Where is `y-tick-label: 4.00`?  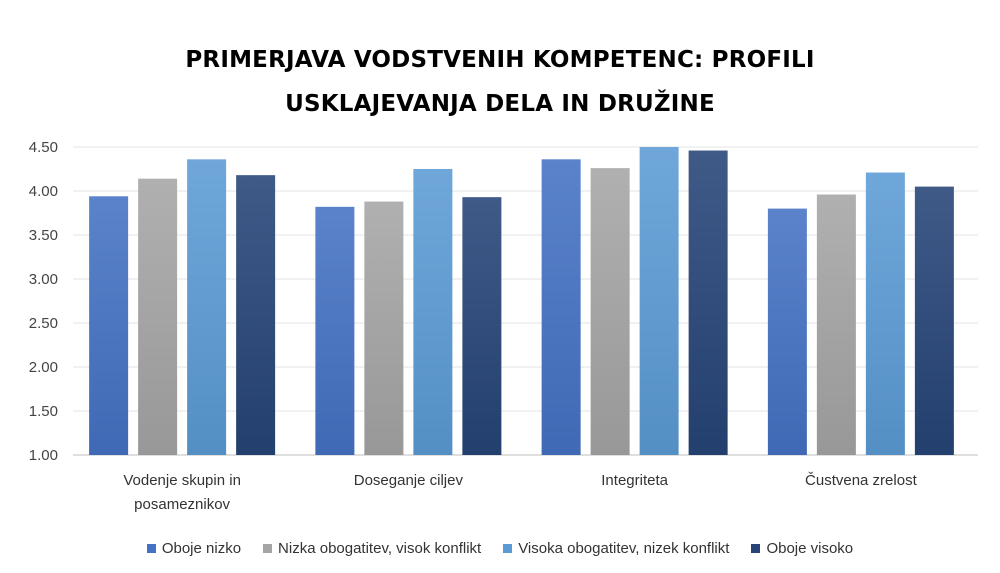
y-tick-label: 4.00 is located at coordinates (43, 191).